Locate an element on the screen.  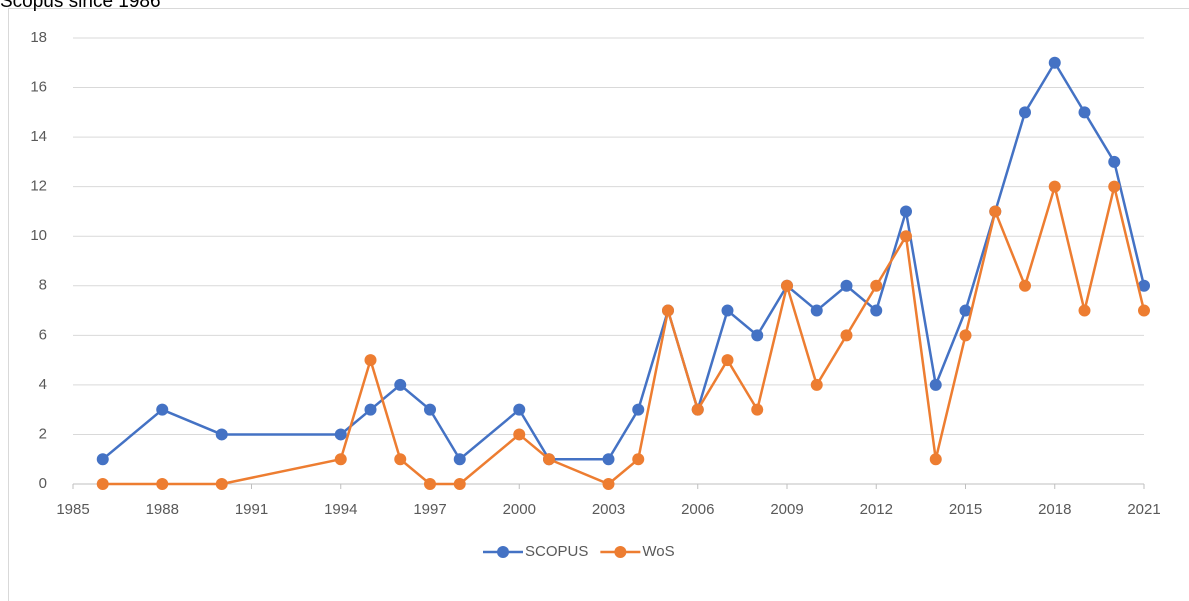
y-tick-label: 2 is located at coordinates (43, 433).